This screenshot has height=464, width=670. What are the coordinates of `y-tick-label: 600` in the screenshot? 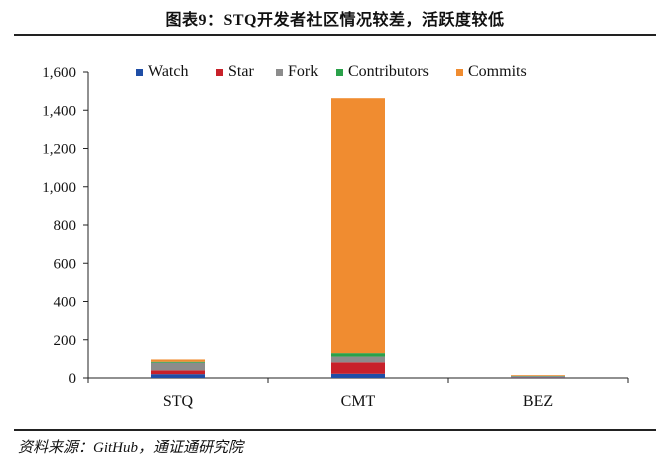 It's located at (65, 264).